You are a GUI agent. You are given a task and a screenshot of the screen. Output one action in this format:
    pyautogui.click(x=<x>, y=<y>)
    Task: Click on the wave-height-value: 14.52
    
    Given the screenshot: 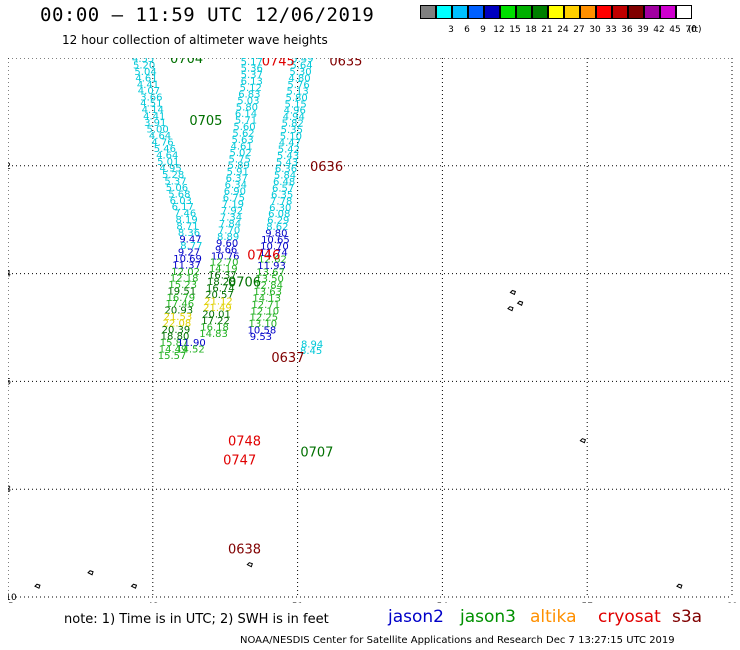 What is the action you would take?
    pyautogui.click(x=190, y=350)
    